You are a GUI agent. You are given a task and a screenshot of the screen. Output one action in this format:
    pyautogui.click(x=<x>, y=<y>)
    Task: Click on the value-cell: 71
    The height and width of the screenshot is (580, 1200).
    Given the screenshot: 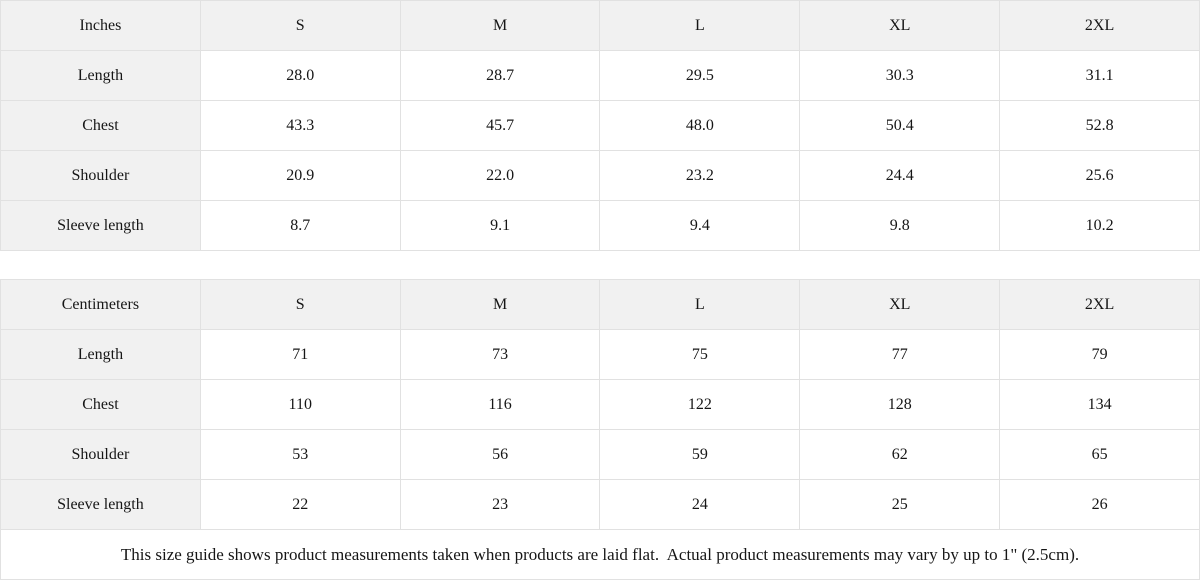 What is the action you would take?
    pyautogui.click(x=300, y=354)
    